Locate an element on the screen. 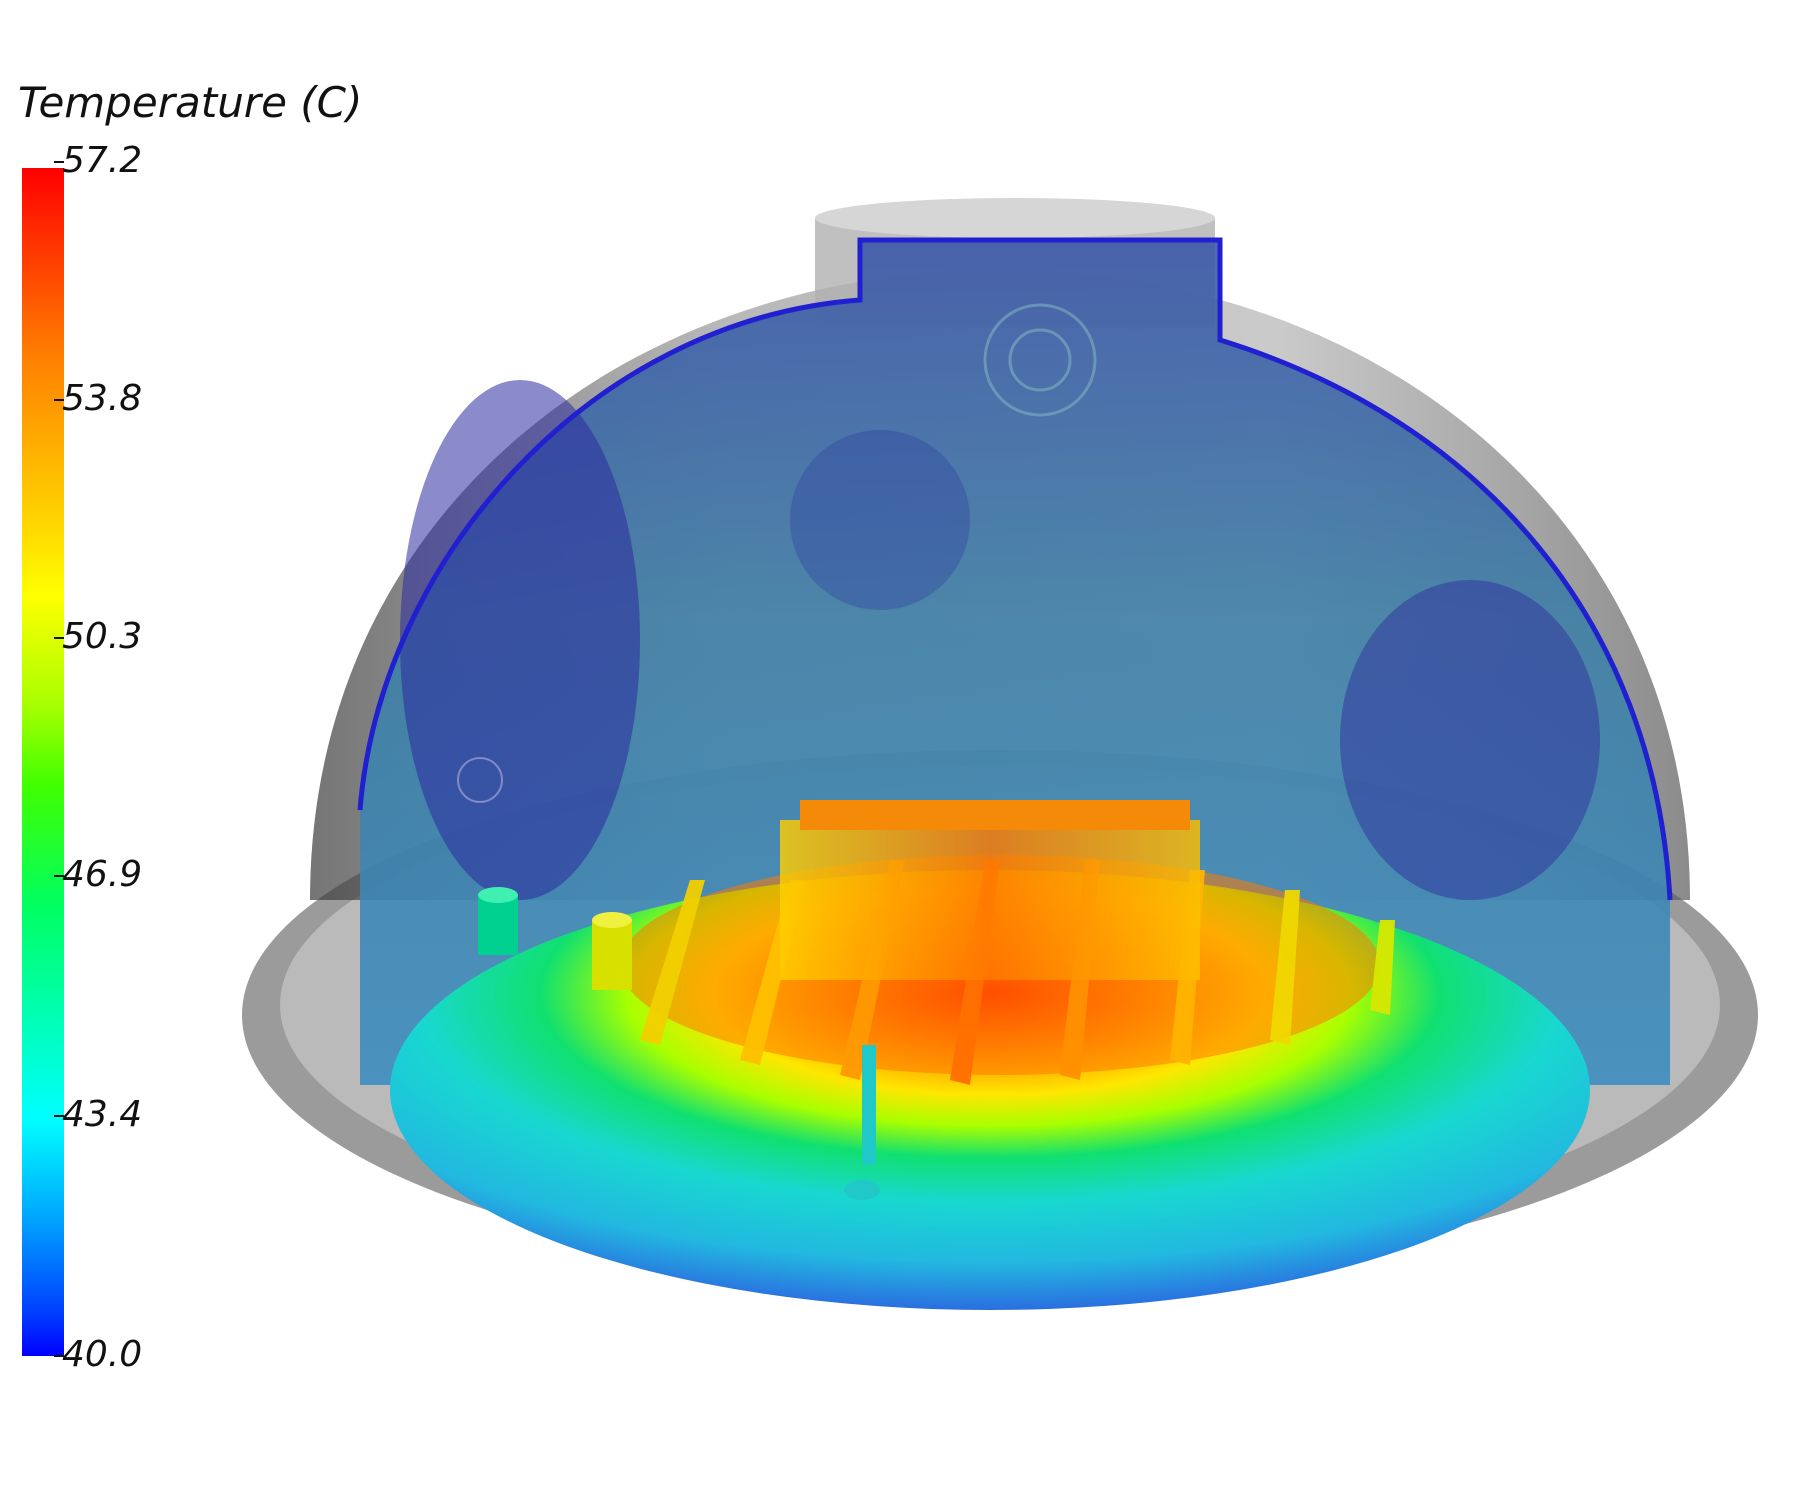  colorbar-tick-max: 57.2 is located at coordinates (98, 160).